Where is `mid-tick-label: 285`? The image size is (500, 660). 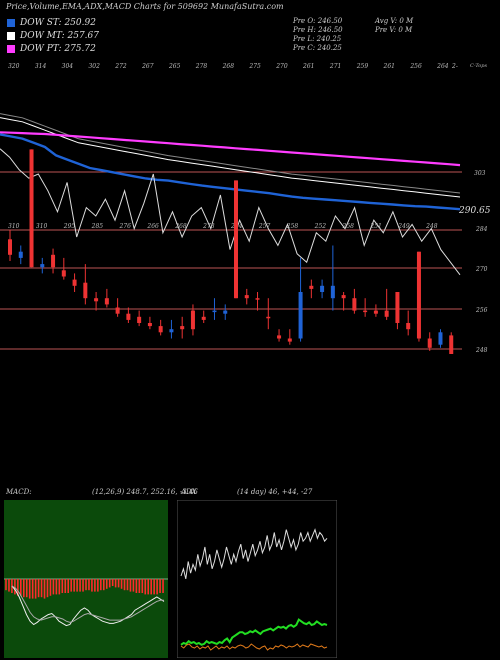 mid-tick-label: 285 is located at coordinates (97, 226).